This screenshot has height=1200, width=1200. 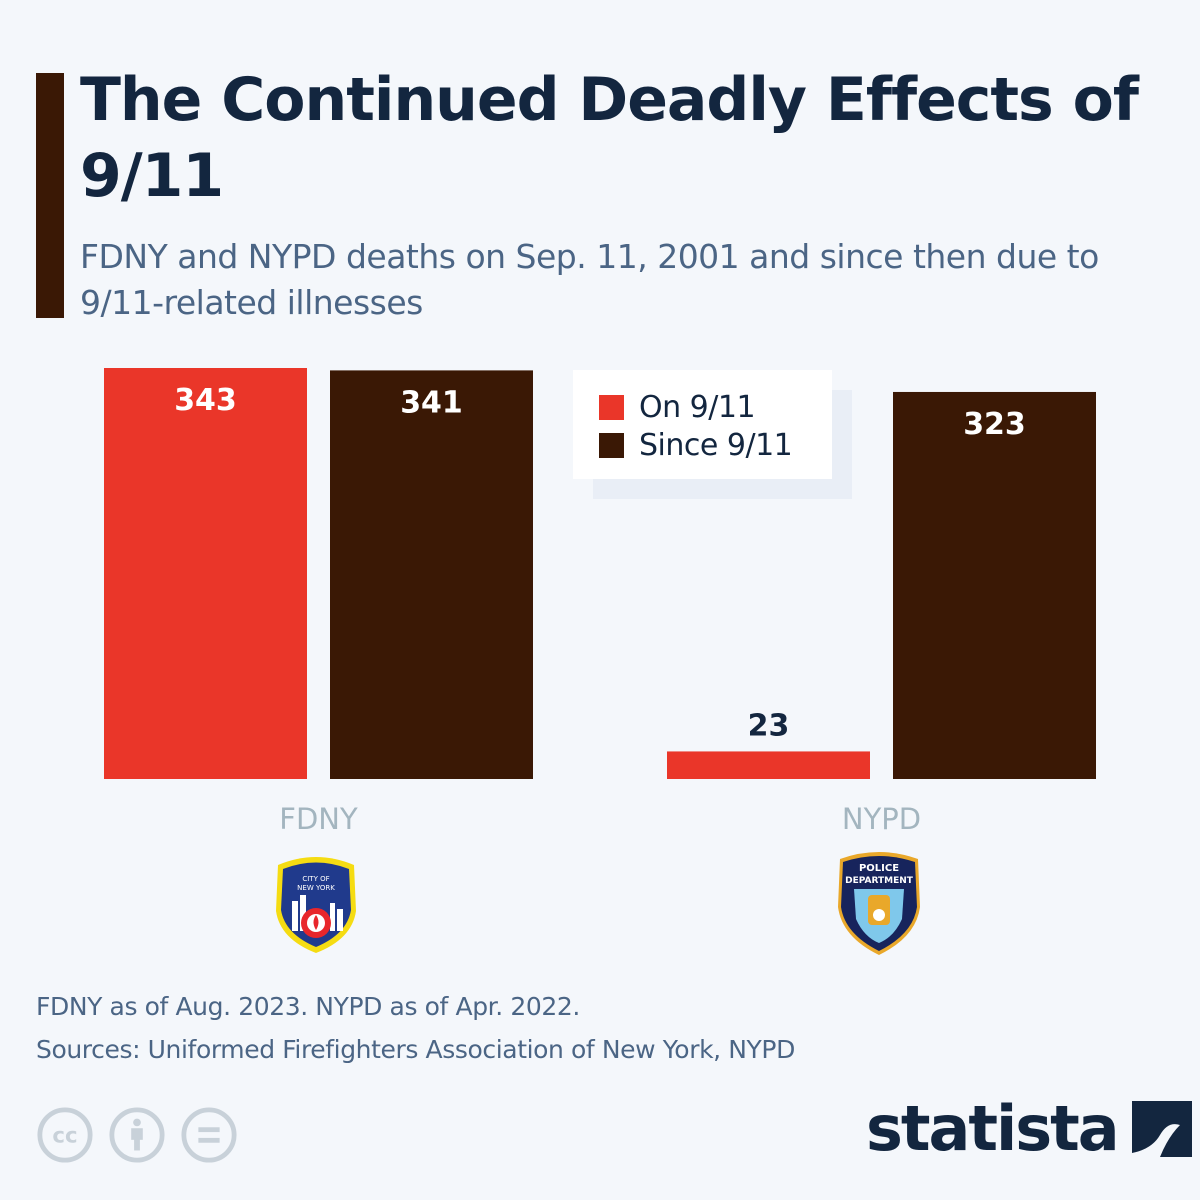 I want to click on nypd-patch-icon: POLICE DEPARTMENT, so click(x=879, y=903).